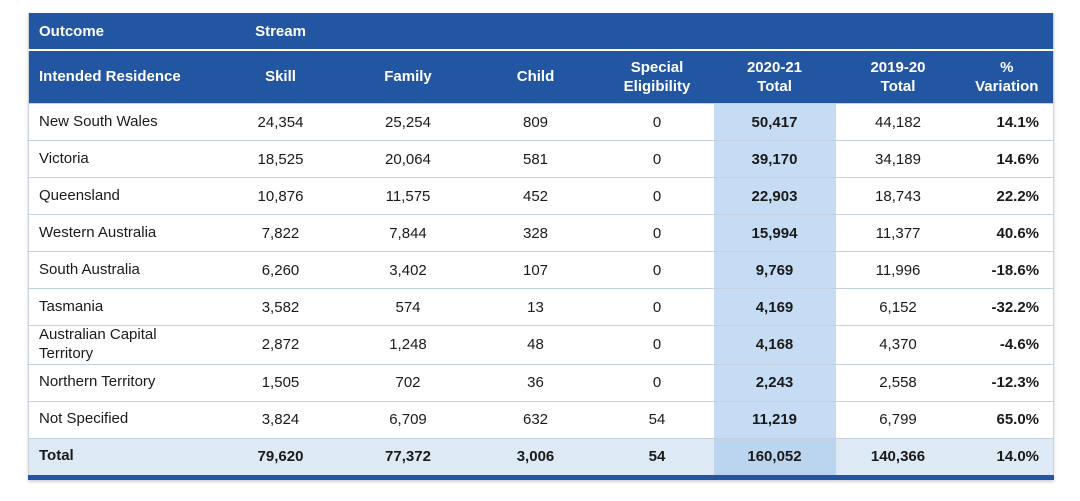 This screenshot has height=501, width=1080. Describe the element at coordinates (280, 77) in the screenshot. I see `column-header-skill: Skill` at that location.